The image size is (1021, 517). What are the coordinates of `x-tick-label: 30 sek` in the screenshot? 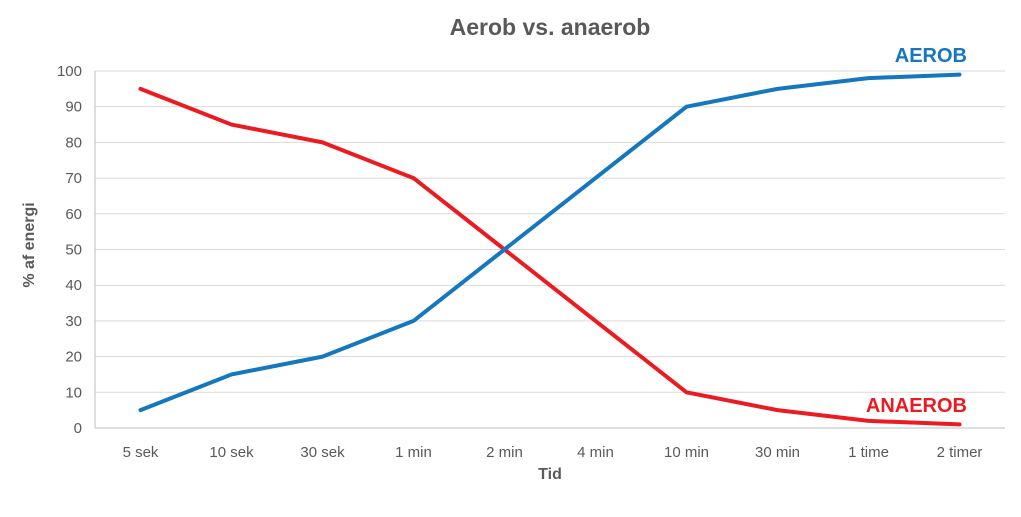 It's located at (322, 452).